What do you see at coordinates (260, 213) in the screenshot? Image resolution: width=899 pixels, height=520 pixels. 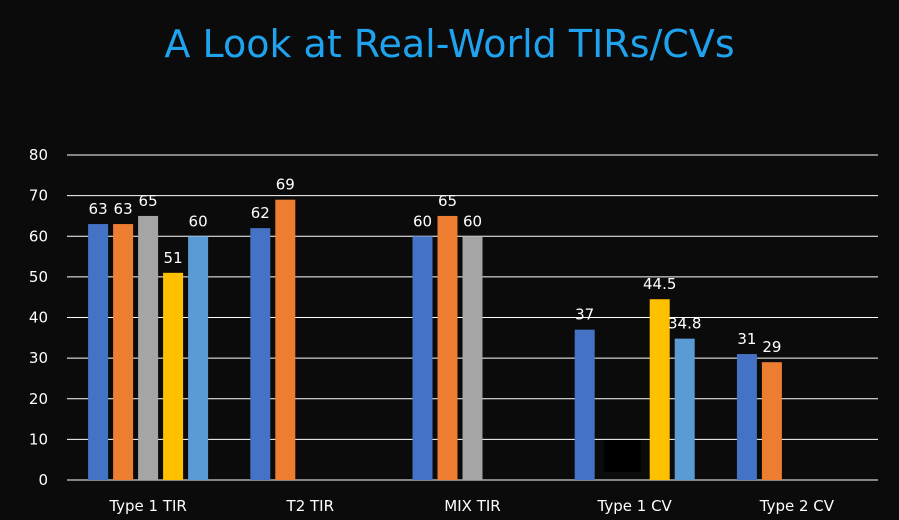 I see `data-label: 62` at bounding box center [260, 213].